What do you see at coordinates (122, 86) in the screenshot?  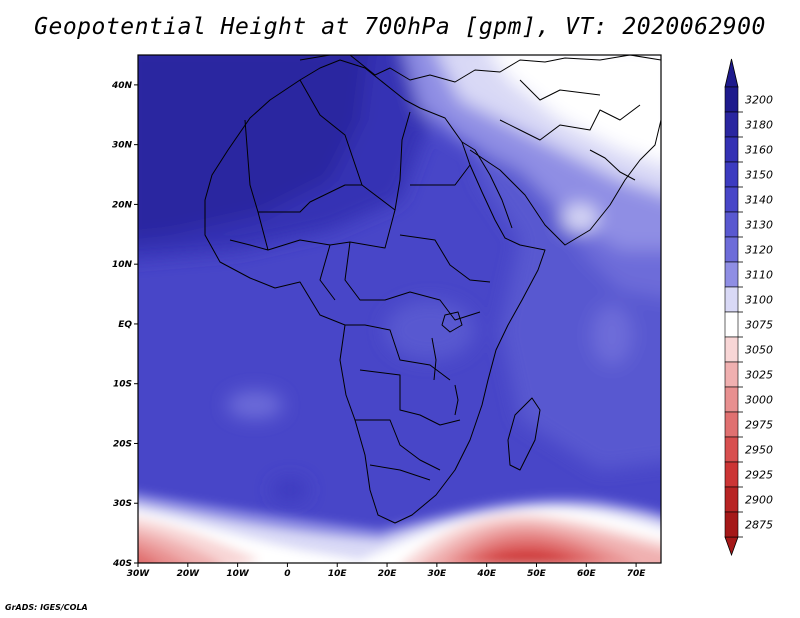 I see `lat-tick-label: 40N` at bounding box center [122, 86].